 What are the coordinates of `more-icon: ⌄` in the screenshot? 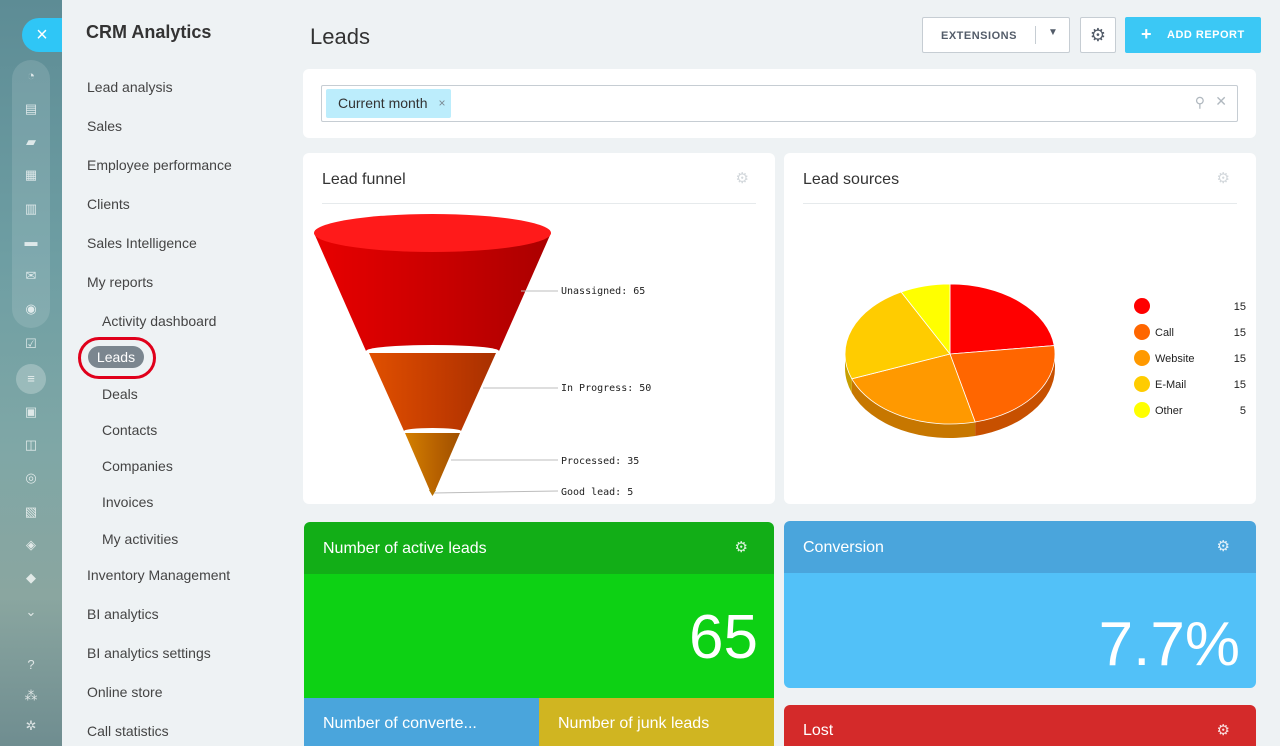 It's located at (31, 611).